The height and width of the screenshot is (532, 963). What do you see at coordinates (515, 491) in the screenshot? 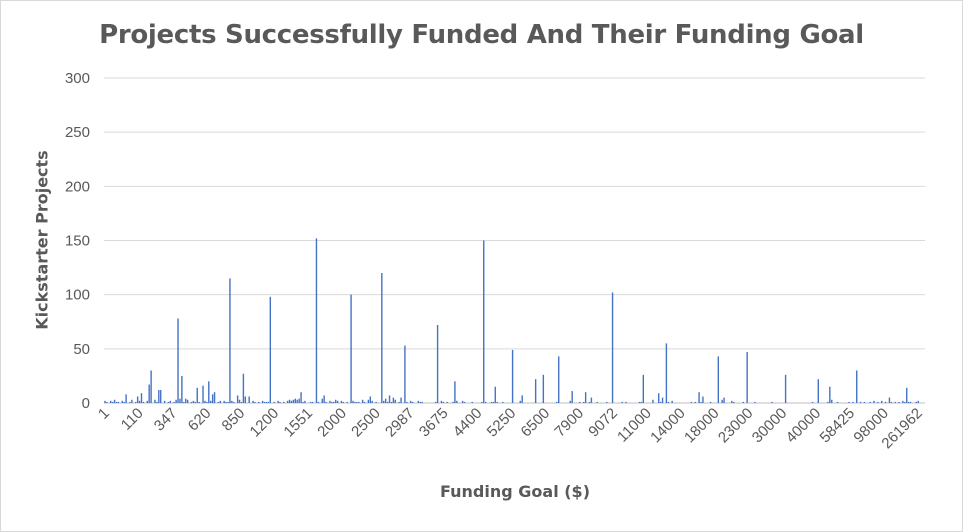
I see `x-axis-label: Funding Goal ($)` at bounding box center [515, 491].